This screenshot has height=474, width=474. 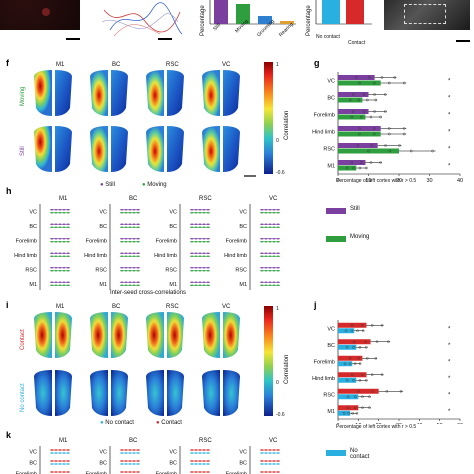 I want to click on contact-bar-chart, so click(x=343, y=12).